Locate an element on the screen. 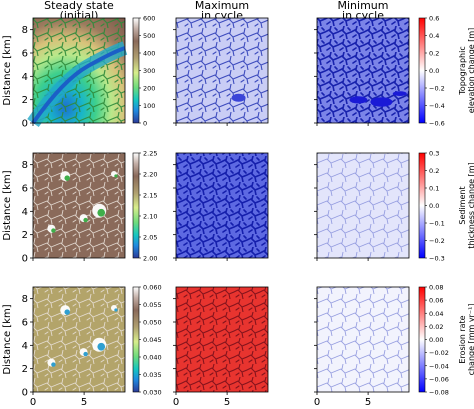 The height and width of the screenshot is (409, 474). colorbar-tick-label: −0.02 is located at coordinates (439, 353).